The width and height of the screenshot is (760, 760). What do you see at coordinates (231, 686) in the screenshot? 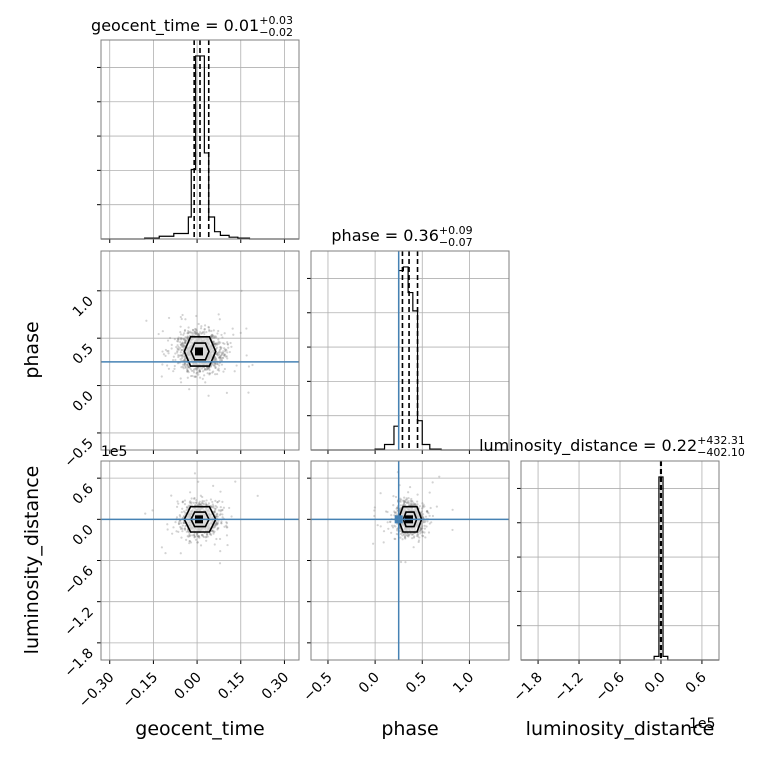
I see `x-tick-label-geocent_time-3: 0.15` at bounding box center [231, 686].